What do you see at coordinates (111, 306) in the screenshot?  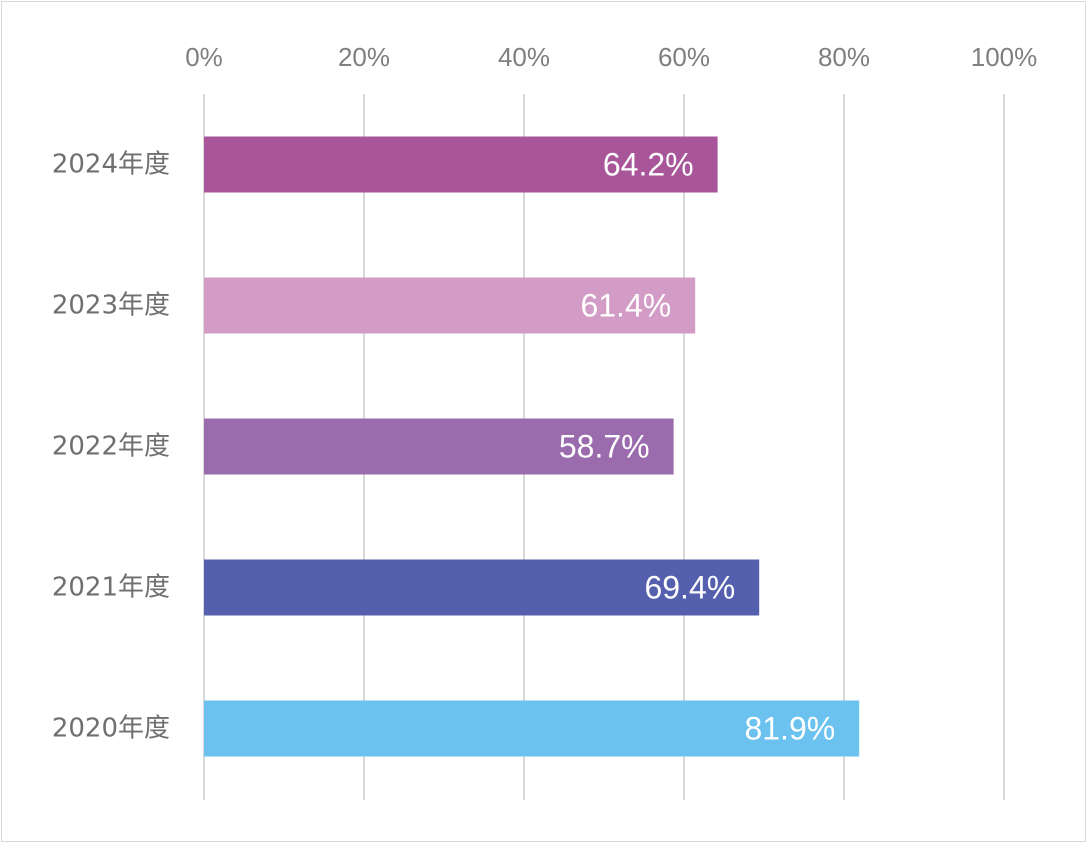 I see `category-label: 2023年度` at bounding box center [111, 306].